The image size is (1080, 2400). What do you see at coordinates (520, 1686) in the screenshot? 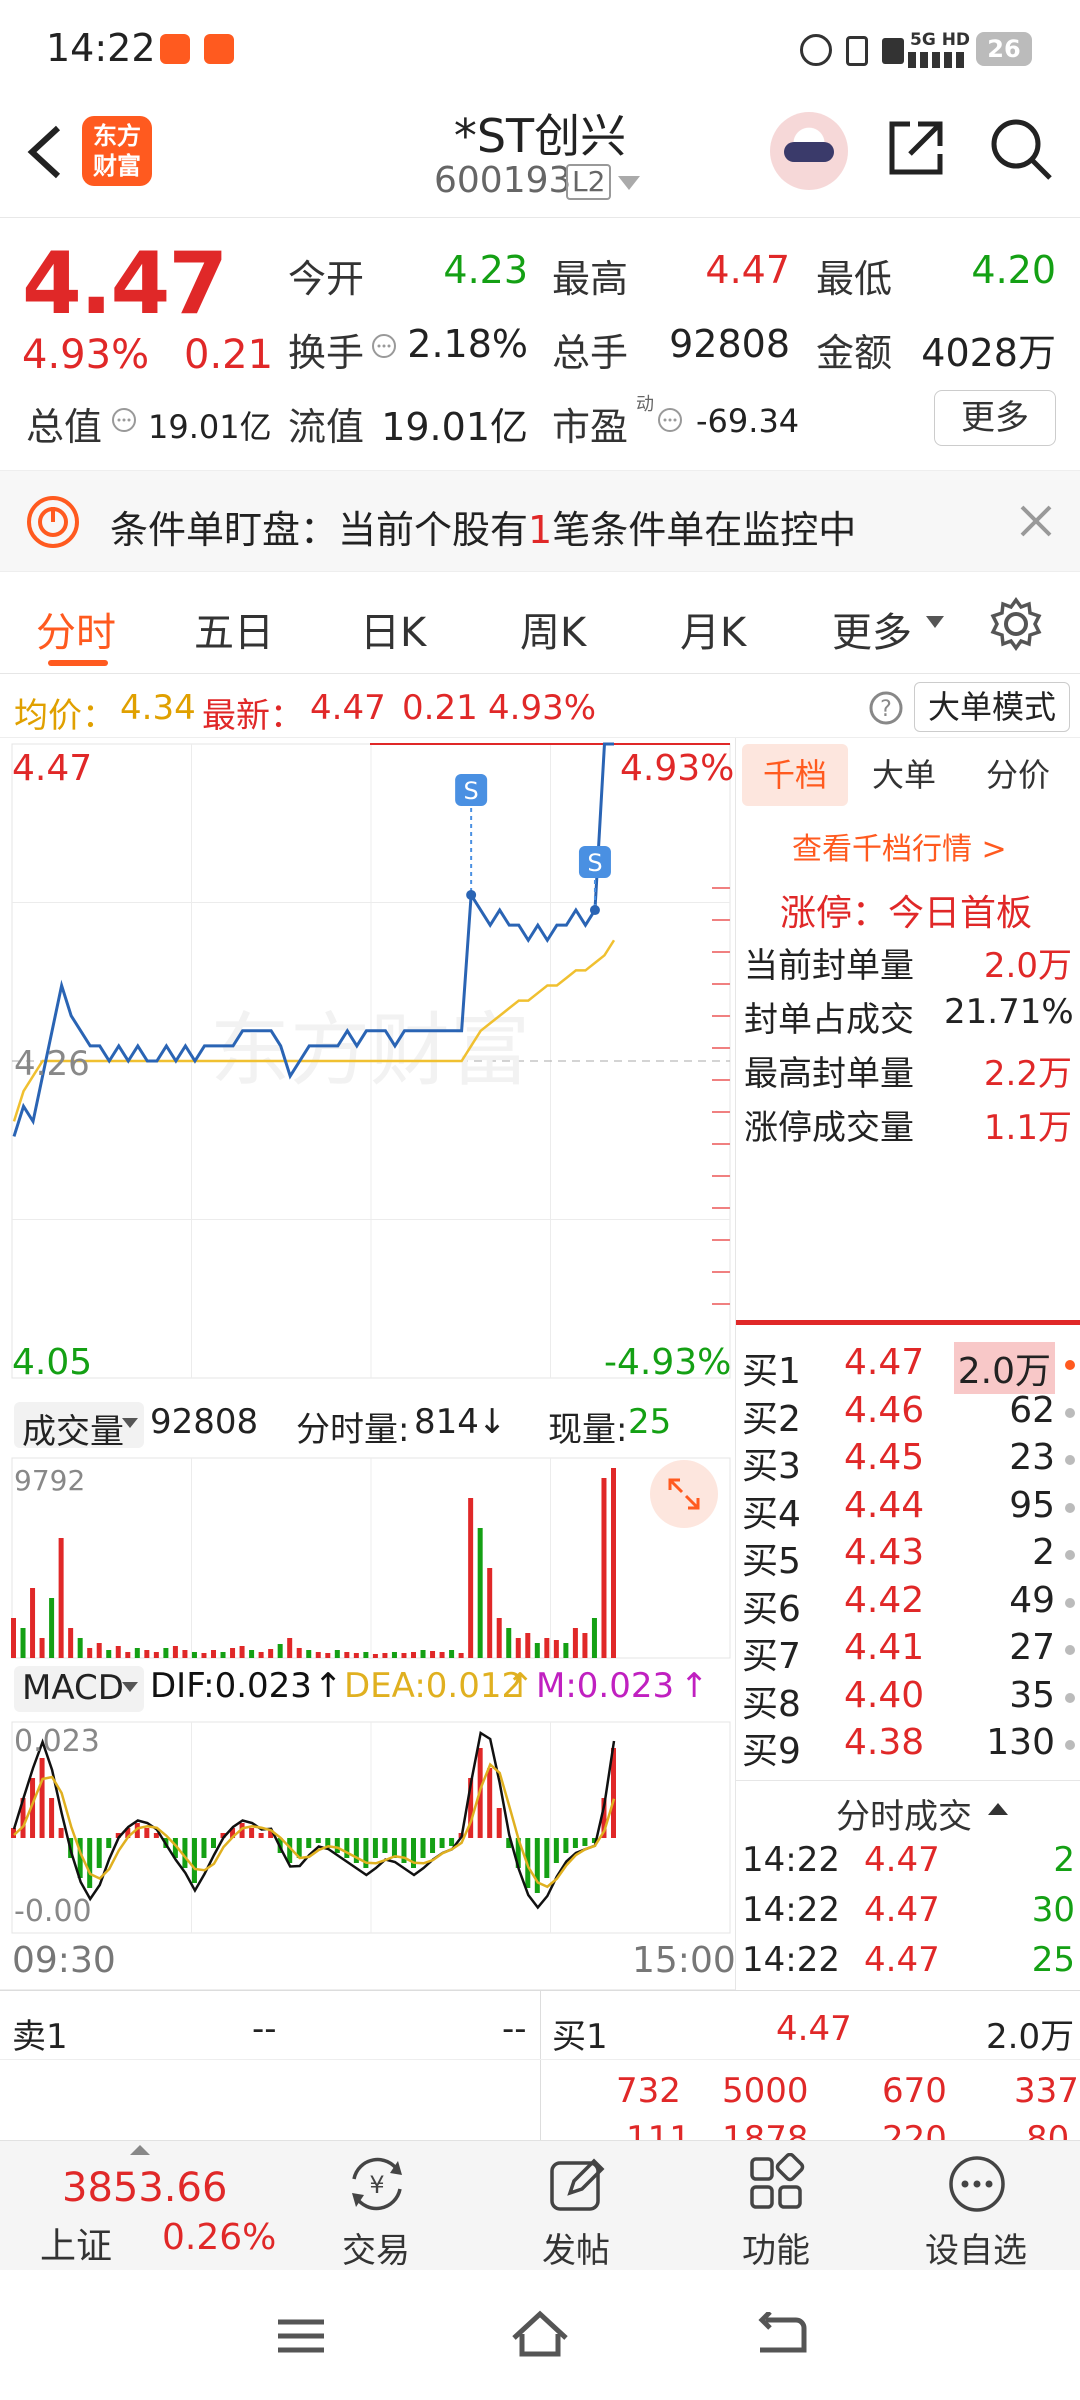
I see `macd-dea-arrow: ↑` at bounding box center [520, 1686].